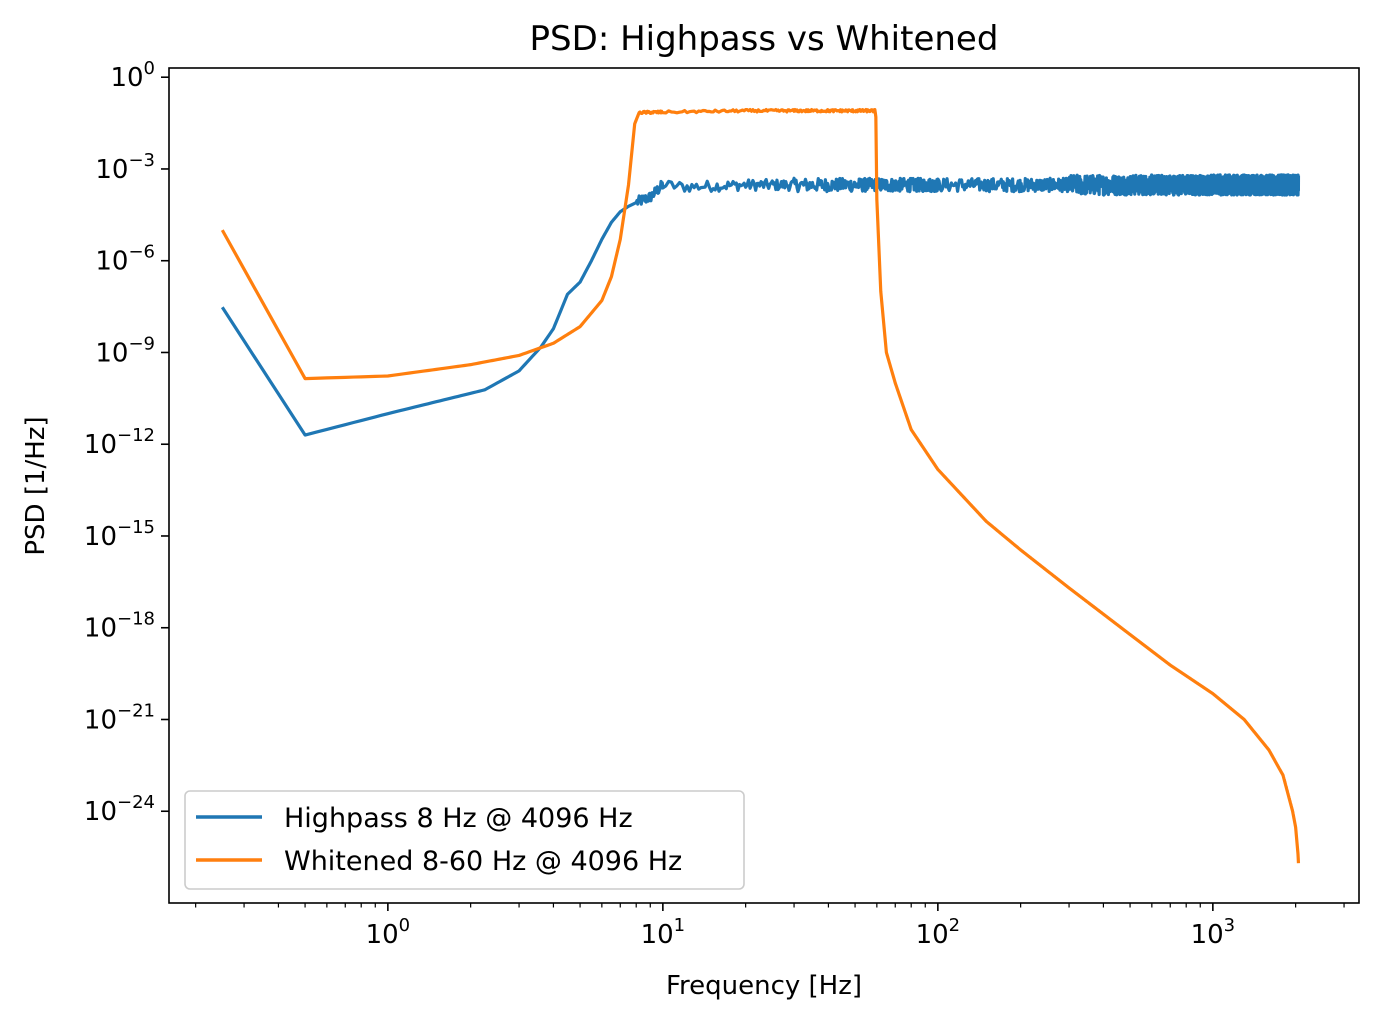 The image size is (1381, 1021). Describe the element at coordinates (938, 932) in the screenshot. I see `x-tick-label-2: 10²` at that location.